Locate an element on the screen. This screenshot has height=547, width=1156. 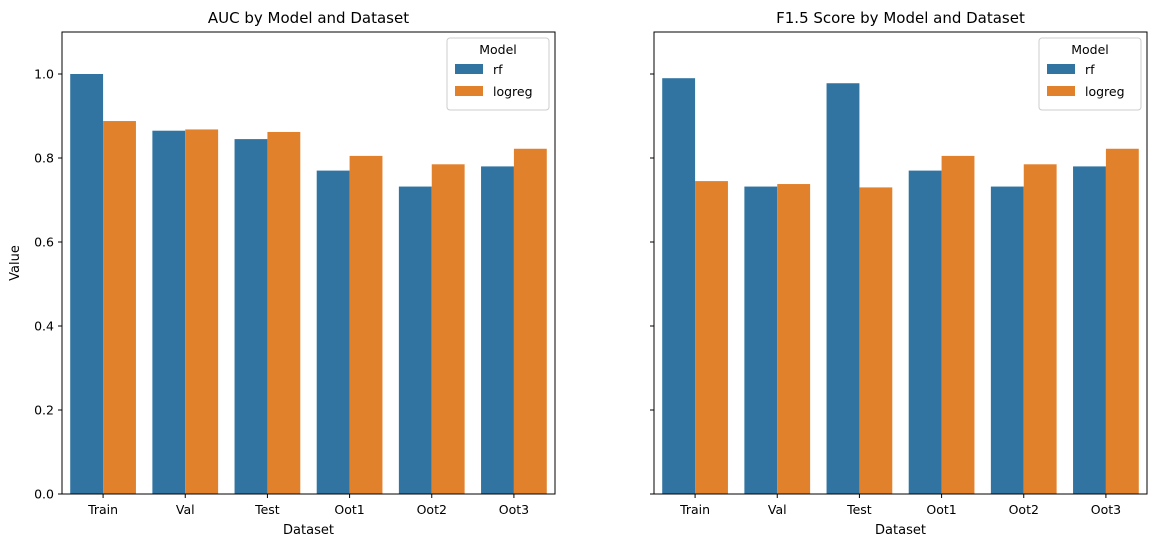
y-axis-label: Value is located at coordinates (15, 263).